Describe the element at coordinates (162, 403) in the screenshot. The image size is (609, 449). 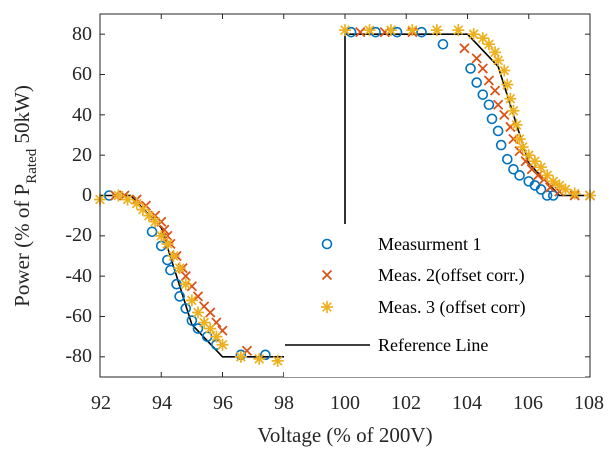
I see `x-tick-label: 94` at that location.